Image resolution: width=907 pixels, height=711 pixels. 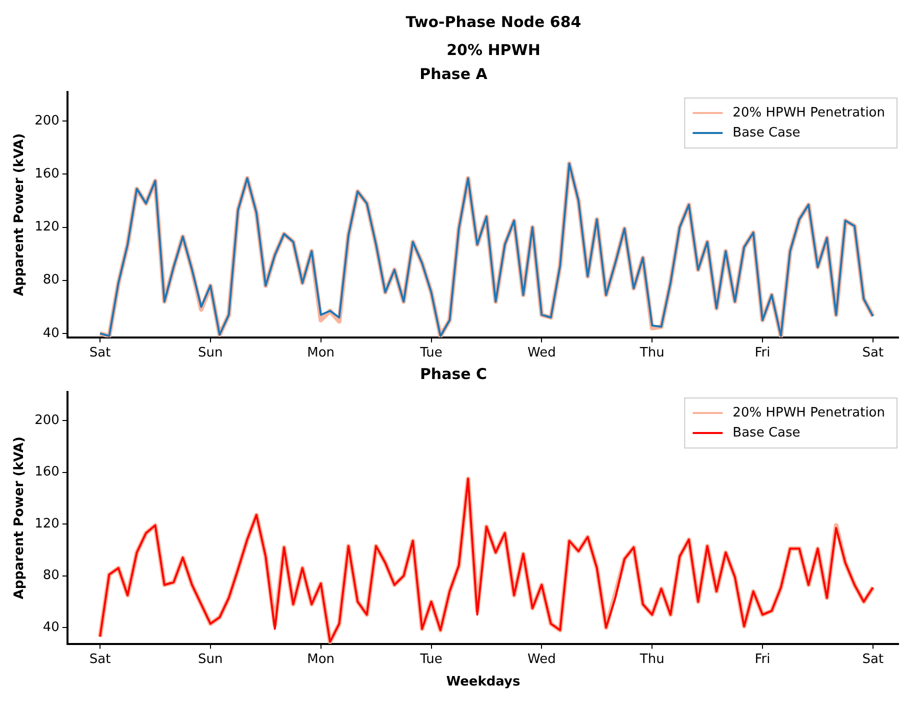 What do you see at coordinates (494, 50) in the screenshot?
I see `text: 20% HPWH` at bounding box center [494, 50].